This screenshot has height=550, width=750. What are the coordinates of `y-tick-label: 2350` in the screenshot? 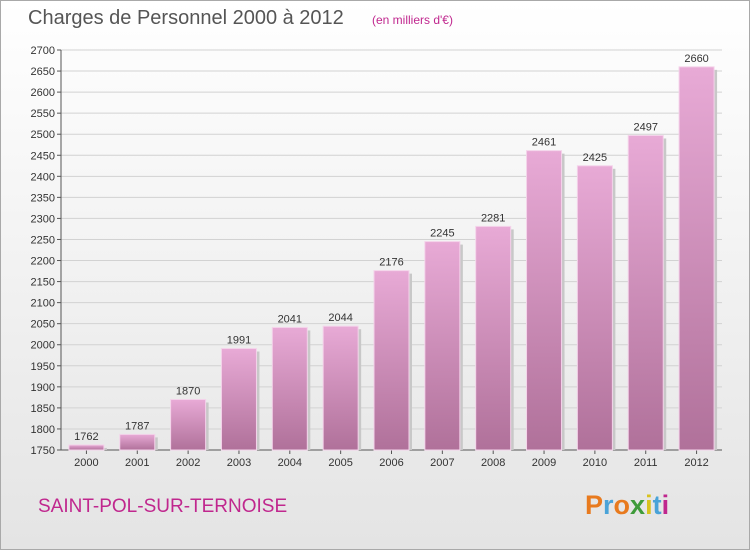 It's located at (43, 198).